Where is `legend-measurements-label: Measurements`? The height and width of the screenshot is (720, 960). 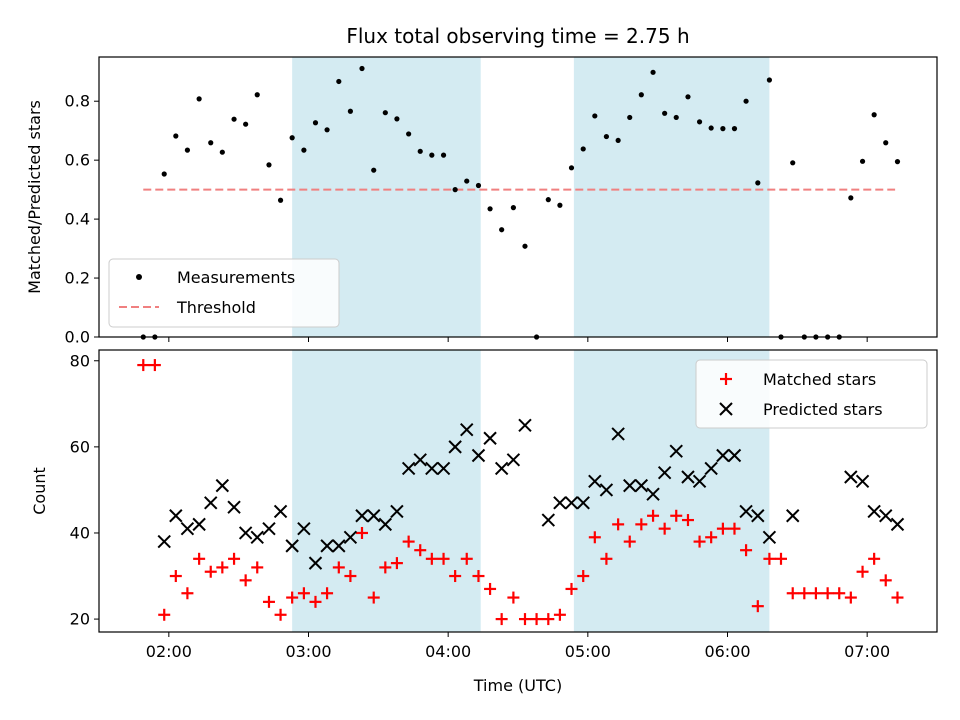 legend-measurements-label: Measurements is located at coordinates (236, 277).